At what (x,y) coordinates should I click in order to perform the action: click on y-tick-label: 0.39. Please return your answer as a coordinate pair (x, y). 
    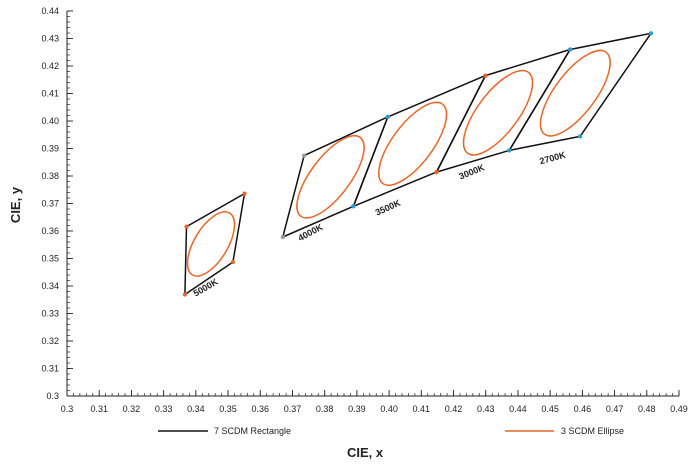
    Looking at the image, I should click on (50, 149).